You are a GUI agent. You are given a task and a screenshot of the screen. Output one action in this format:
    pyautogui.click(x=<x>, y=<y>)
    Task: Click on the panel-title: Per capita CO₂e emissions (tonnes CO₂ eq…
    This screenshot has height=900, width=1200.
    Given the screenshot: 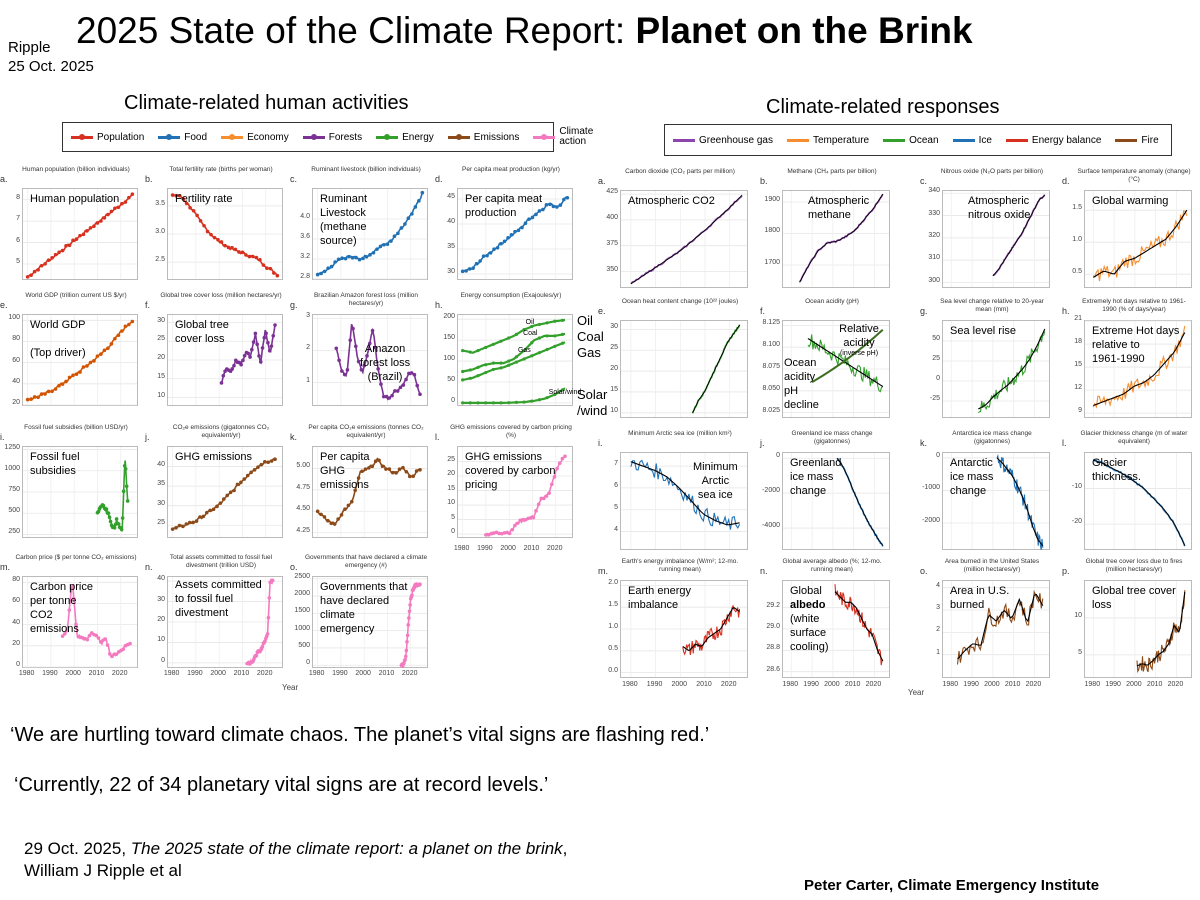 What is the action you would take?
    pyautogui.click(x=366, y=431)
    